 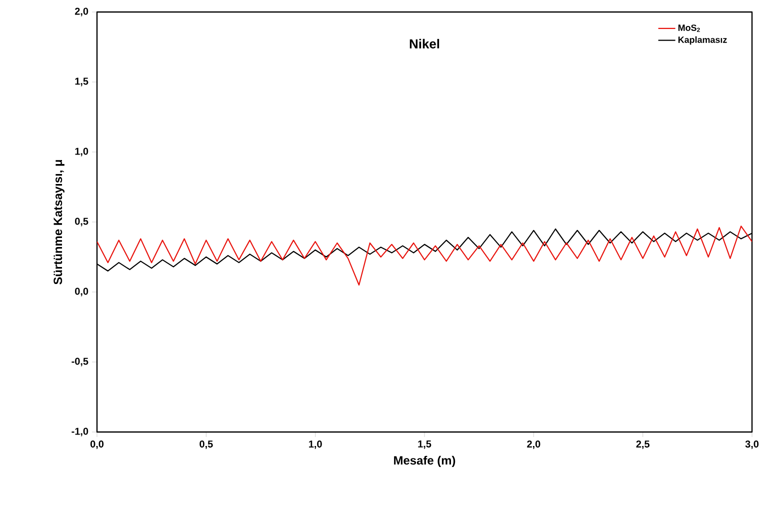 I want to click on x-tick-label: 1,0, so click(x=315, y=445).